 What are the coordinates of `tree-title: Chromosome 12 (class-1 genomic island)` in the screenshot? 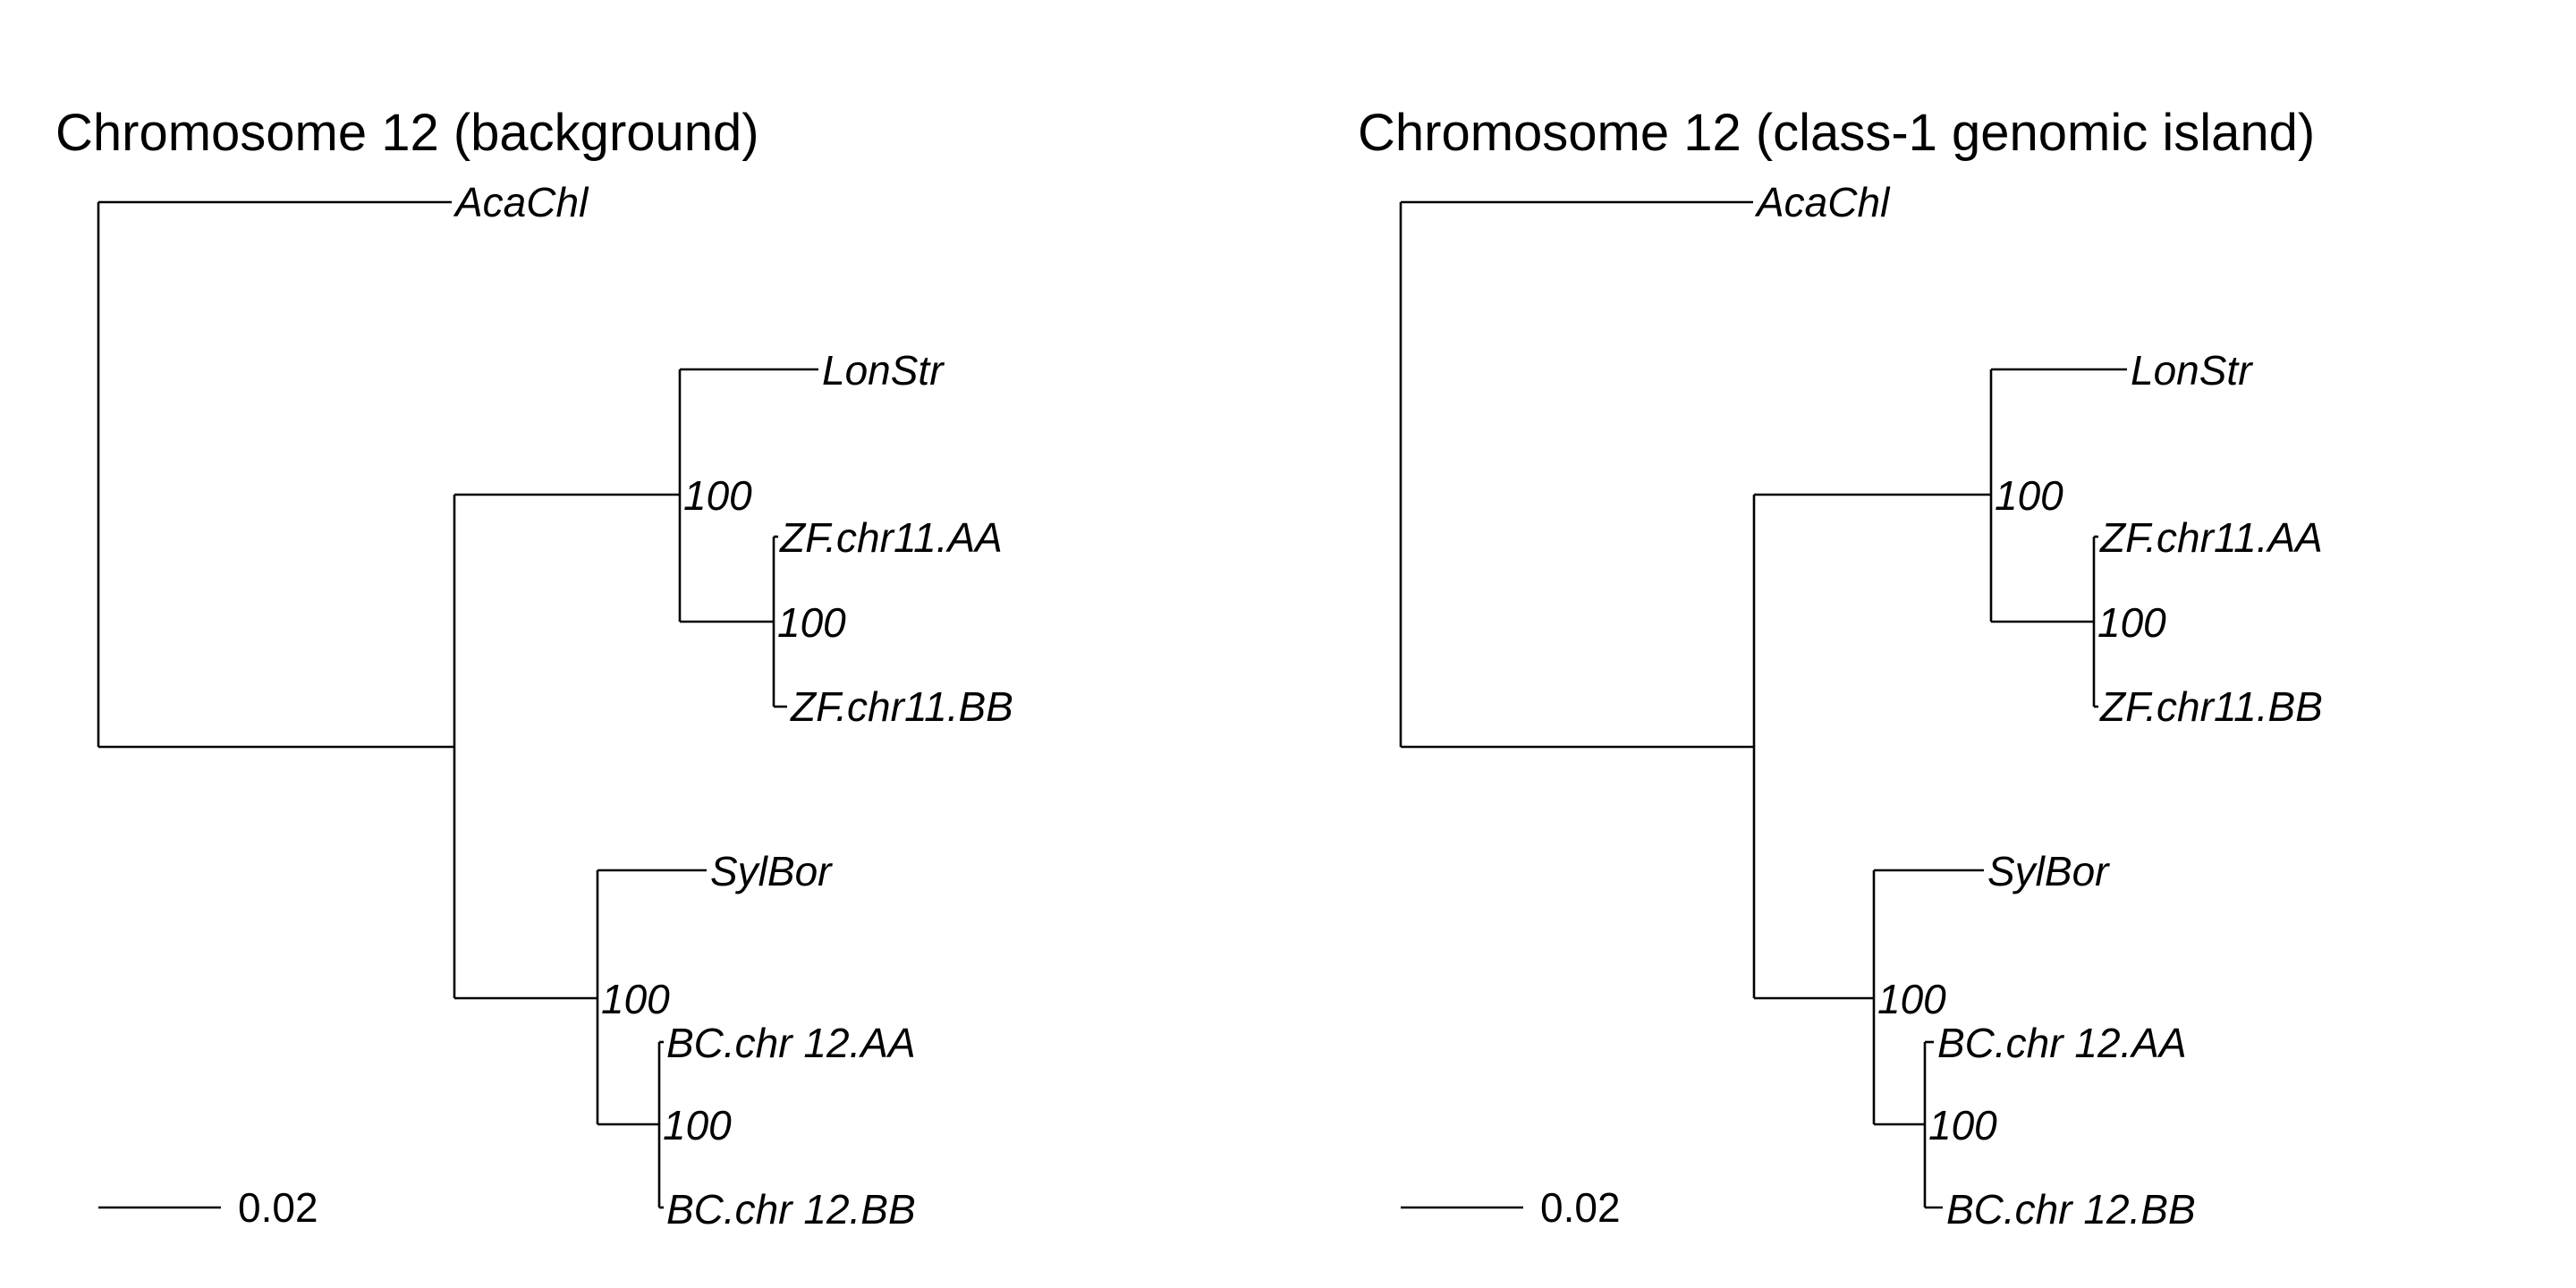 It's located at (1836, 133).